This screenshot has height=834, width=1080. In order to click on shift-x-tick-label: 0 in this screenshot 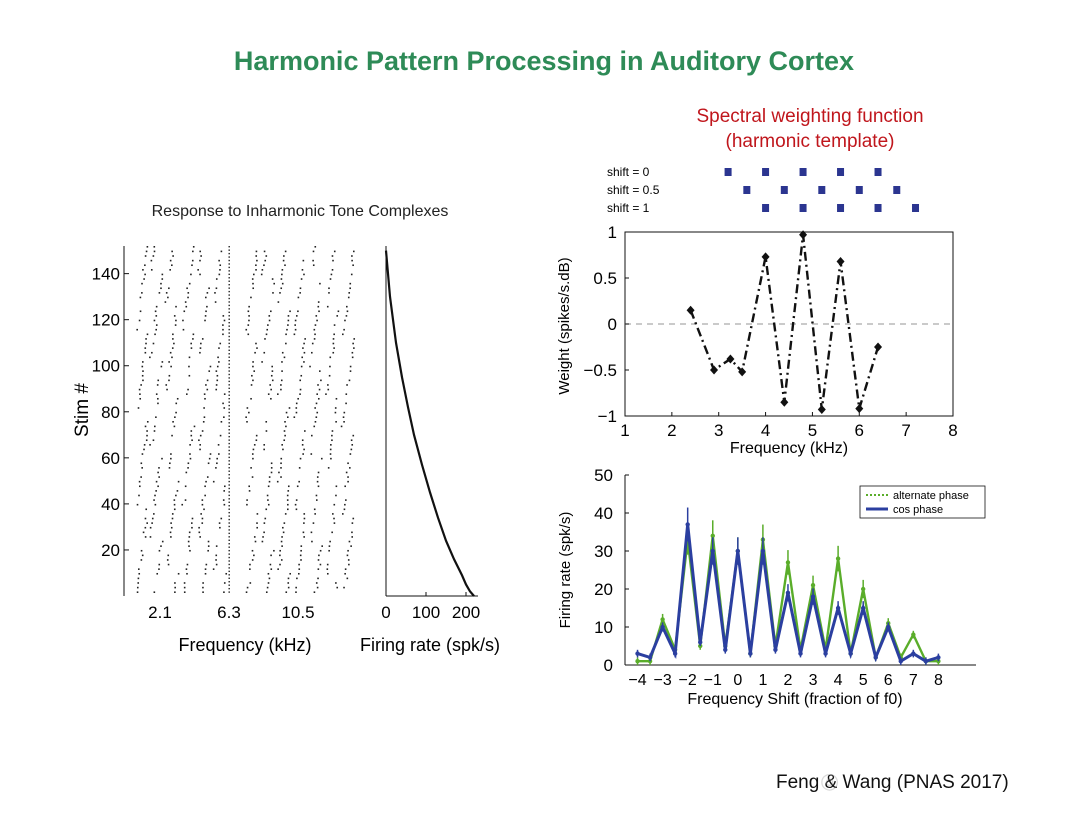, I will do `click(737, 680)`.